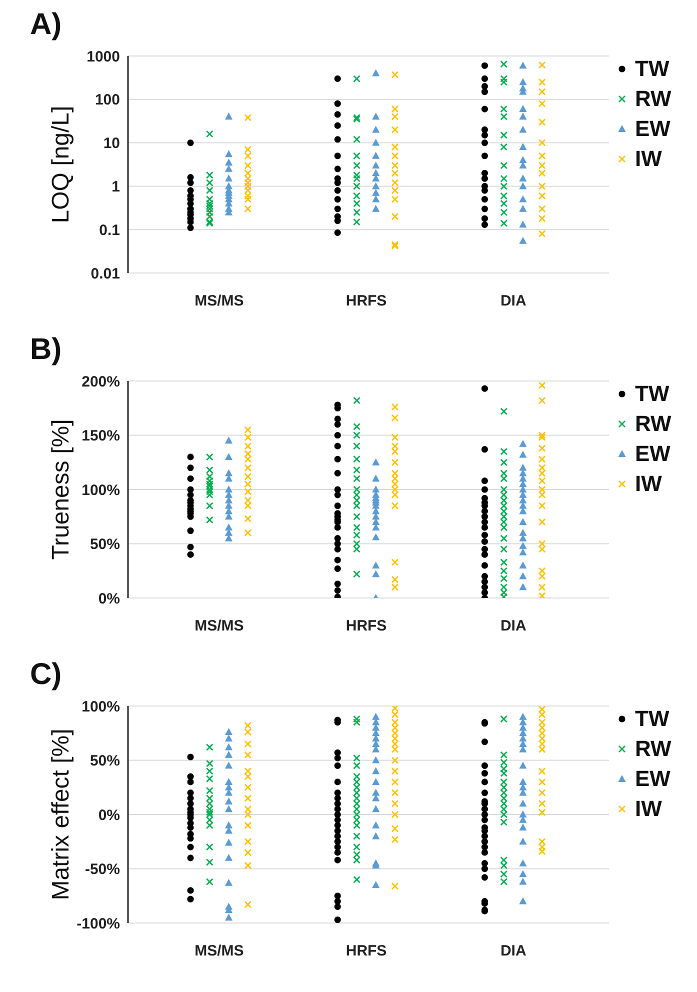 This screenshot has height=992, width=697. I want to click on y-tick-label: 0.1, so click(109, 230).